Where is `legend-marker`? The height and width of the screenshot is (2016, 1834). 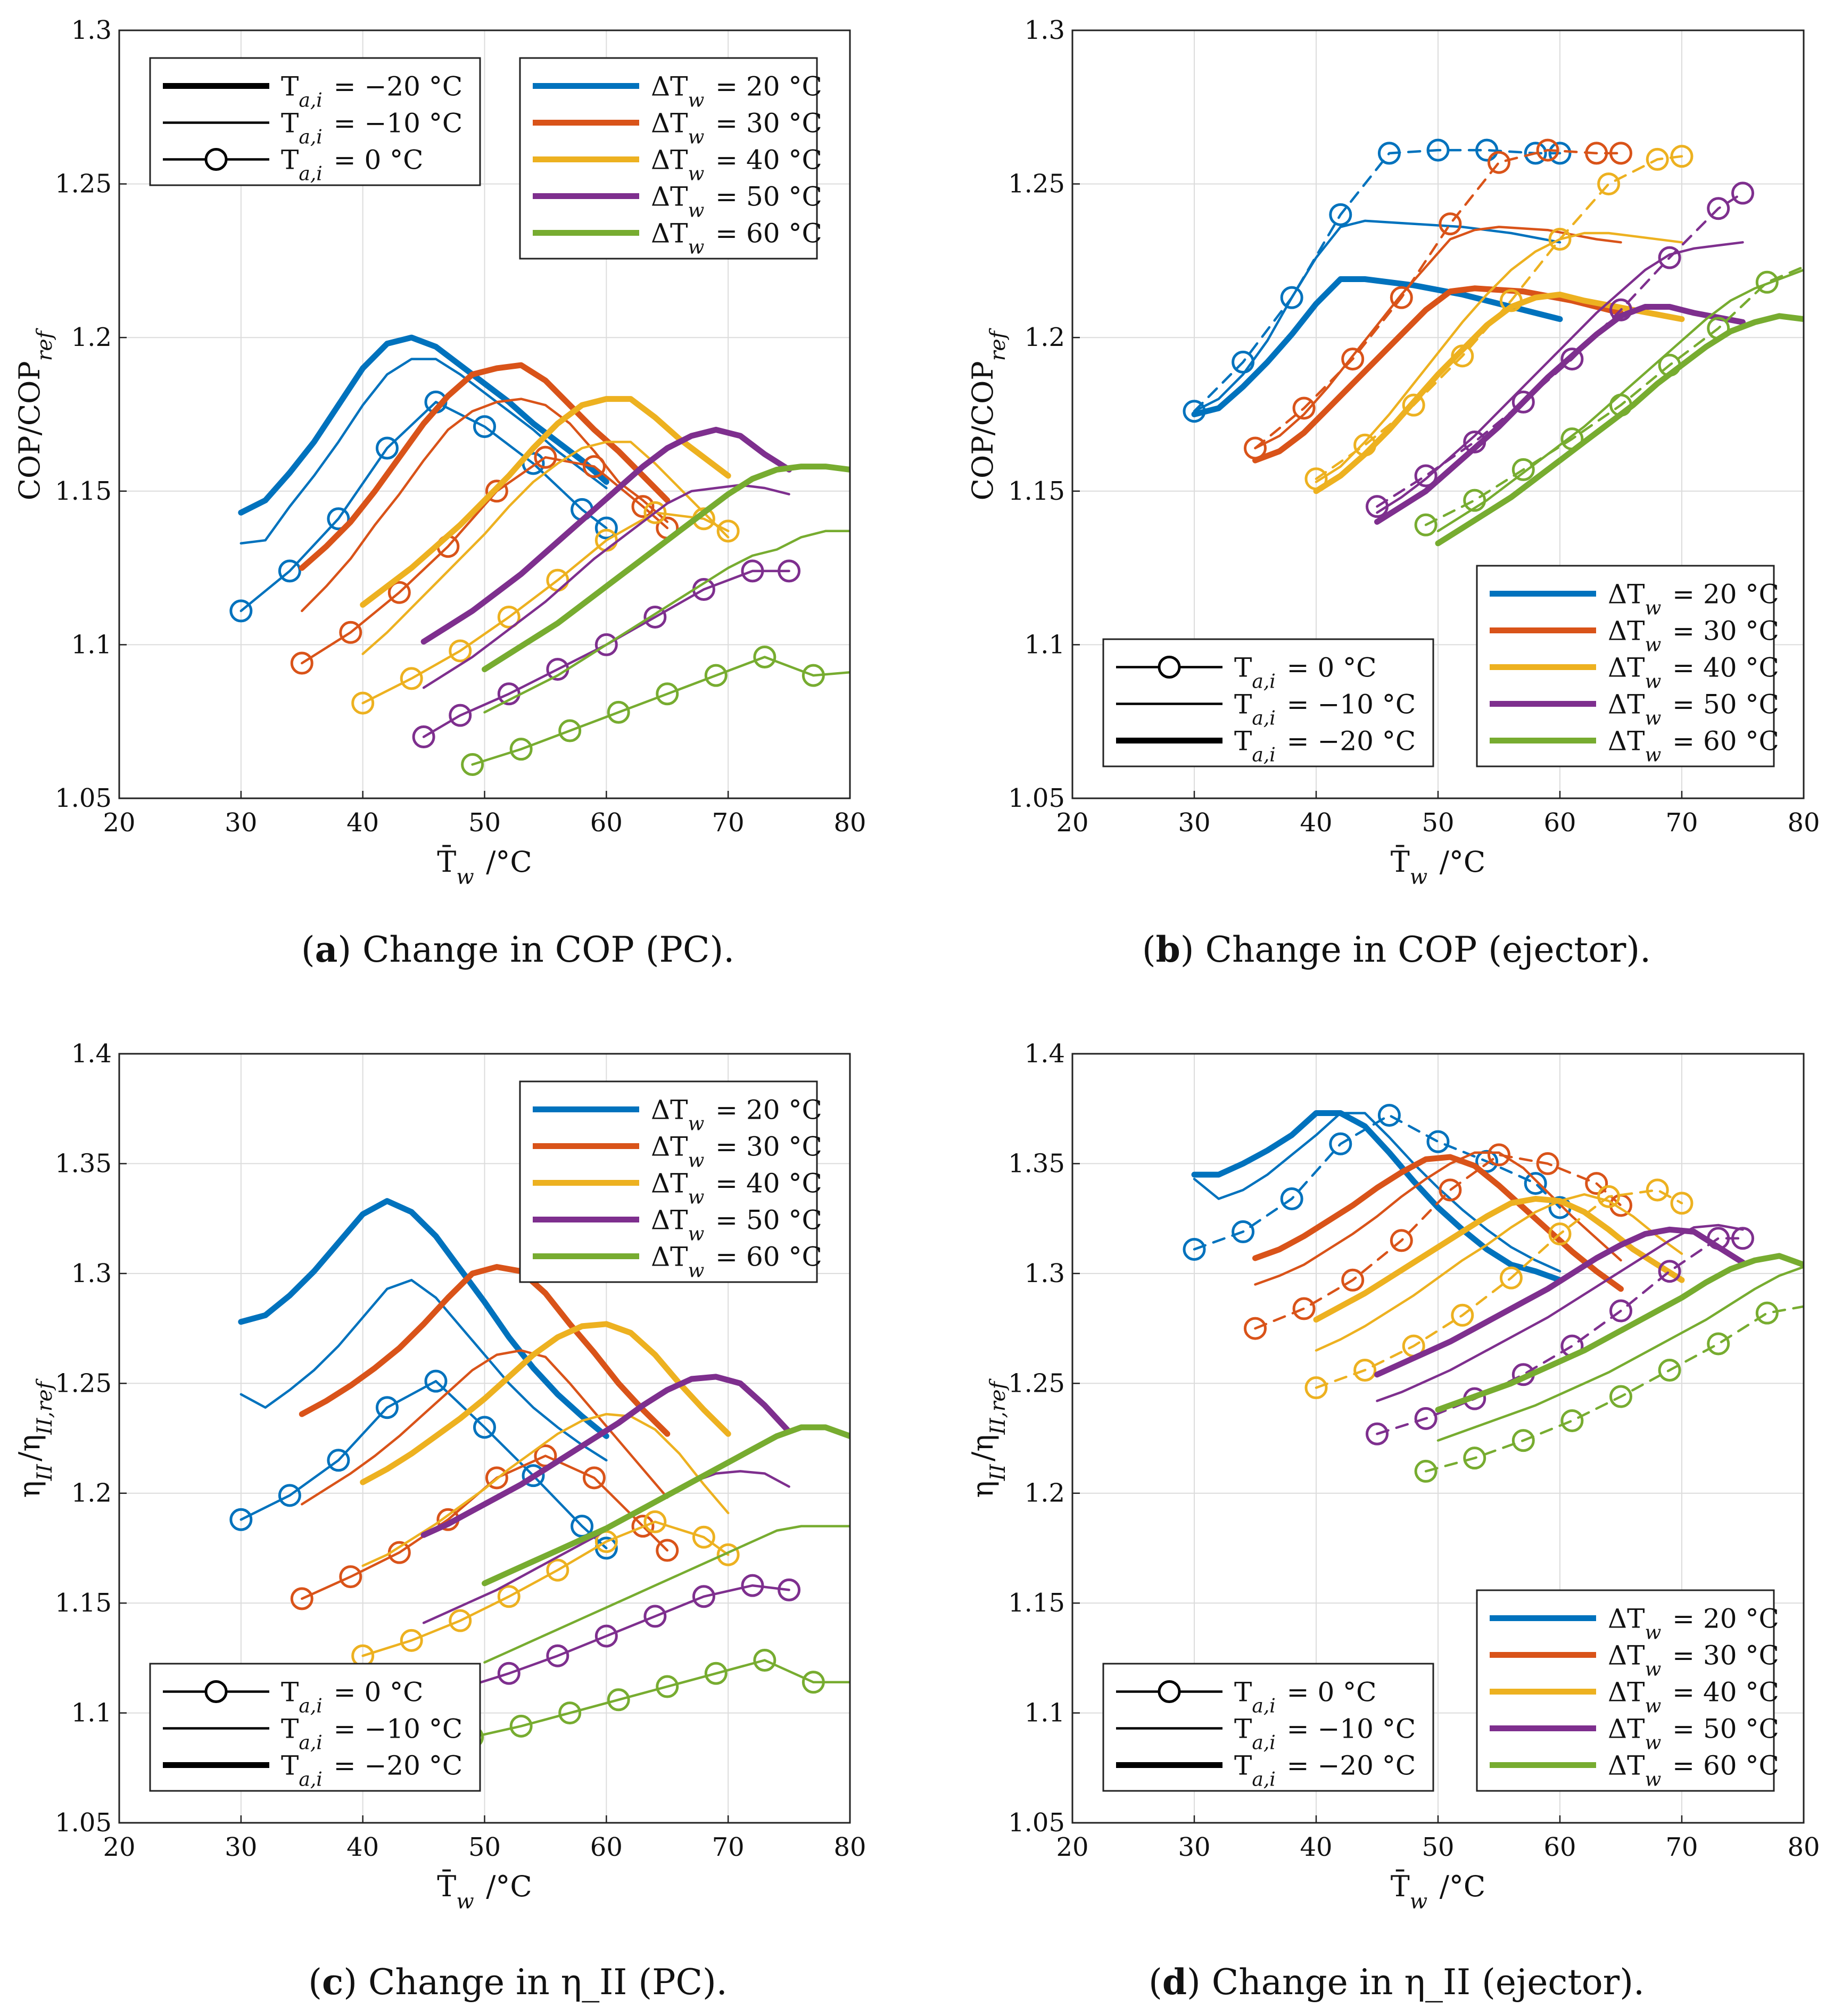
legend-marker is located at coordinates (216, 159).